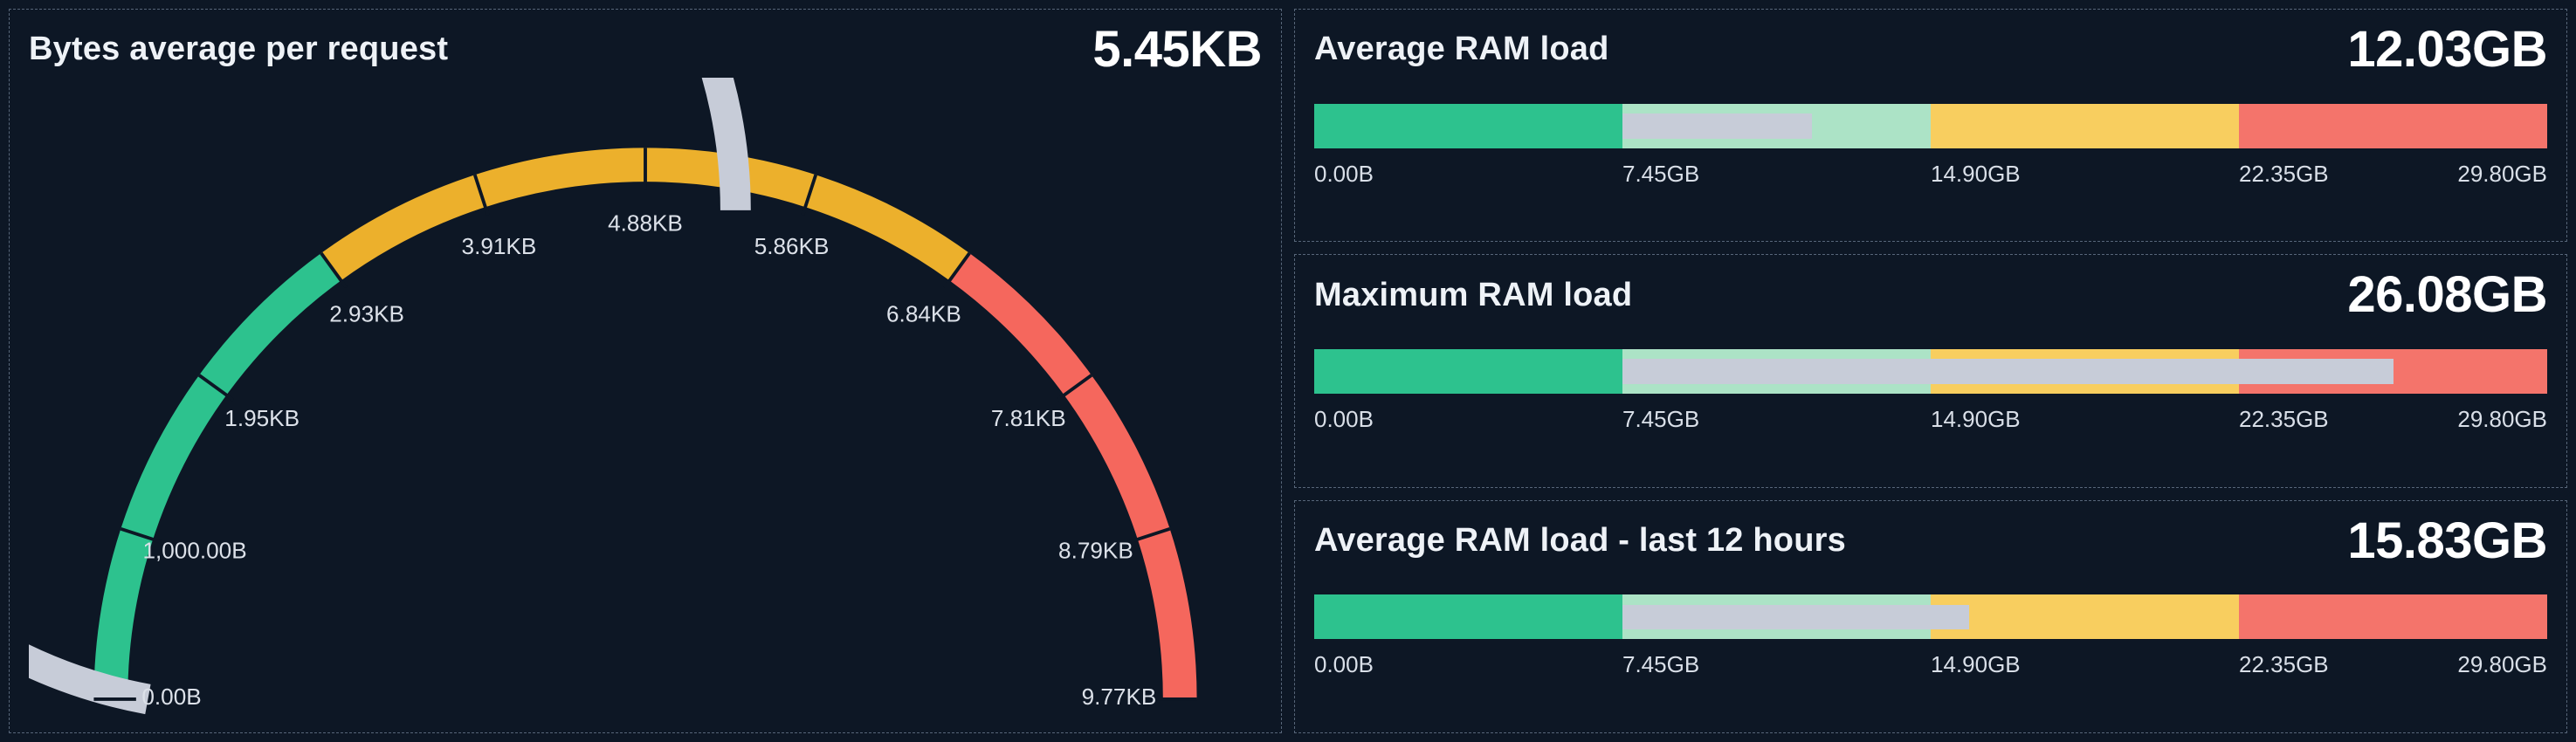  Describe the element at coordinates (2447, 295) in the screenshot. I see `panel-value: 26.08GB` at that location.